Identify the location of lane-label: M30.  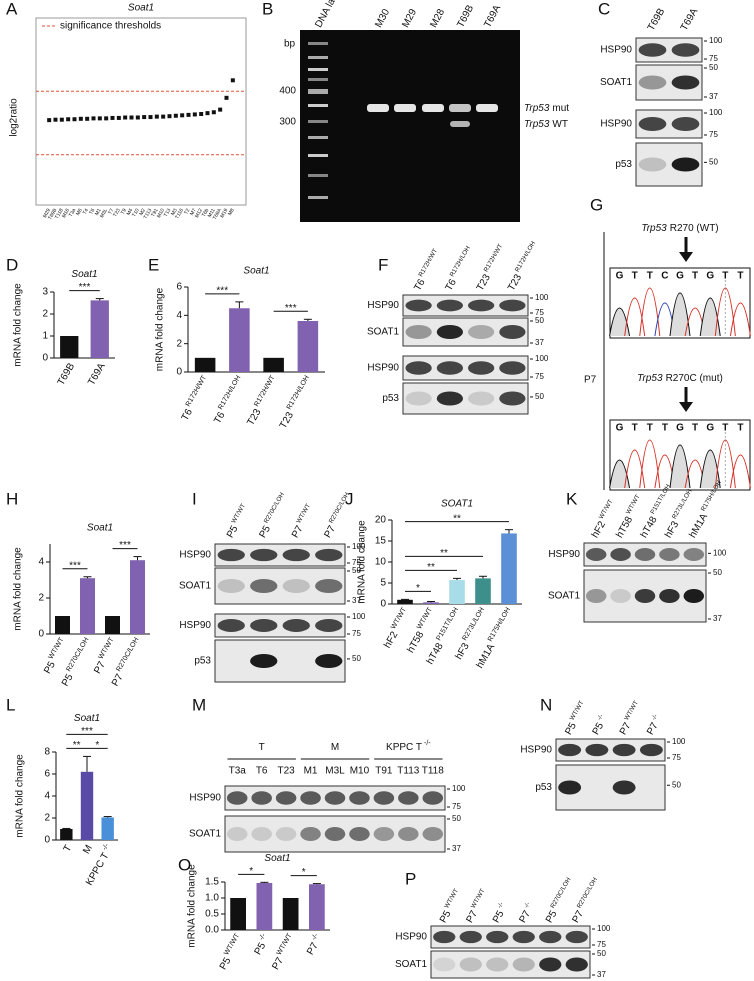
(382, 18).